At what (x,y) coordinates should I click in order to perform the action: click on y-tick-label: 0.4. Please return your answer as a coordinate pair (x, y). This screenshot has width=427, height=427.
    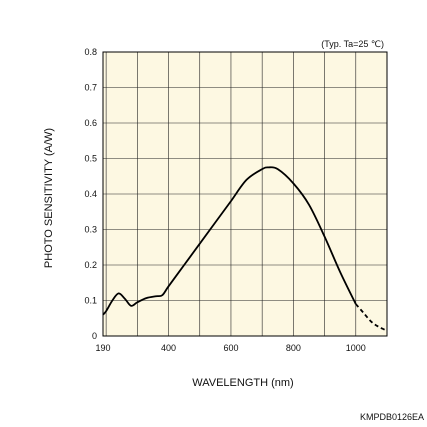
    Looking at the image, I should click on (90, 194).